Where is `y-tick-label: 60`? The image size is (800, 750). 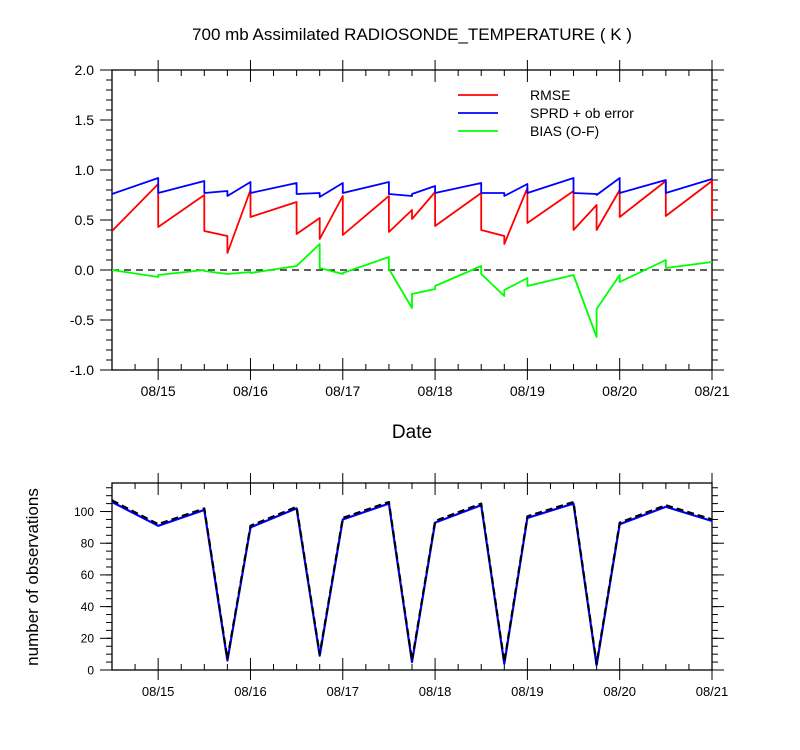
y-tick-label: 60 is located at coordinates (88, 575).